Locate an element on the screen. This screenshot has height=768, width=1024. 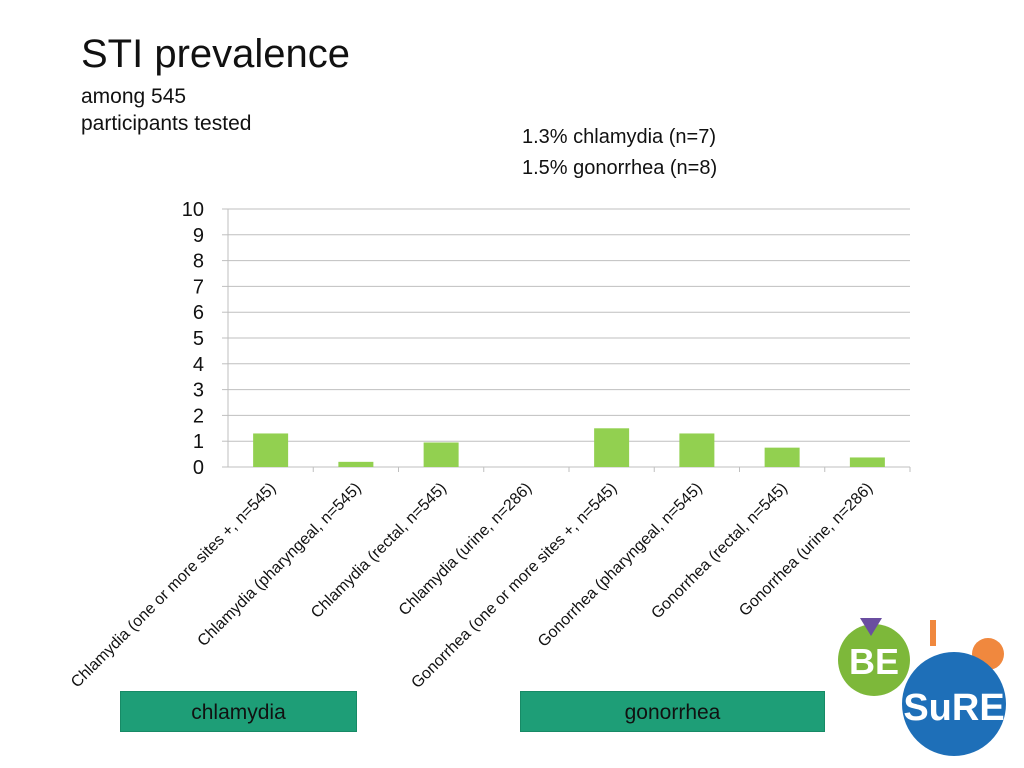
y-tick-label: 9 is located at coordinates (198, 236).